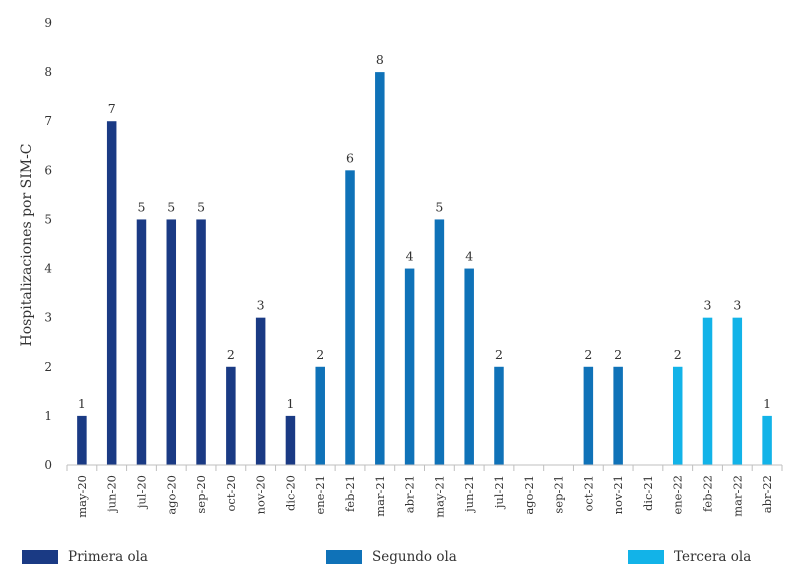 Image resolution: width=804 pixels, height=586 pixels. I want to click on legend-label-tercera-ola: Tercera ola, so click(713, 557).